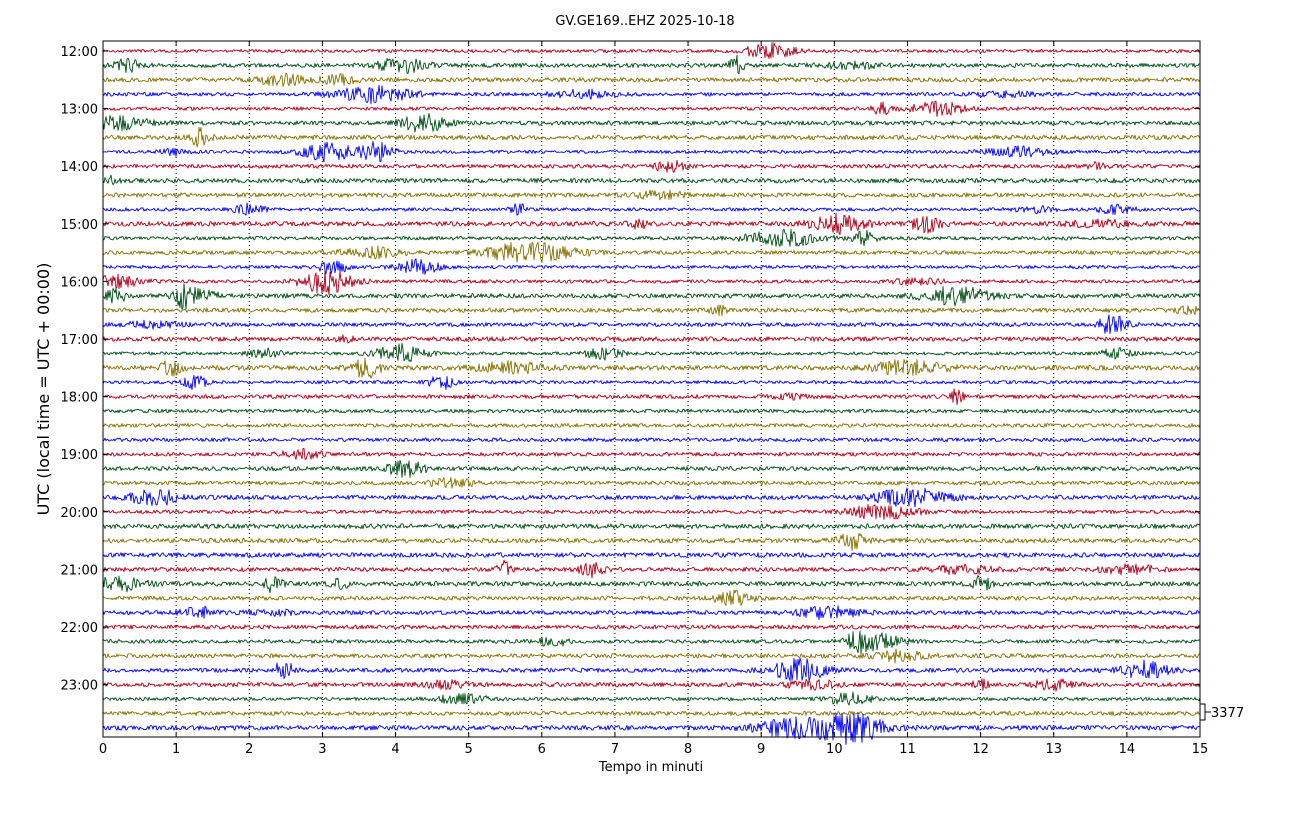 The image size is (1290, 819). What do you see at coordinates (1200, 749) in the screenshot?
I see `x-tick-label: 15` at bounding box center [1200, 749].